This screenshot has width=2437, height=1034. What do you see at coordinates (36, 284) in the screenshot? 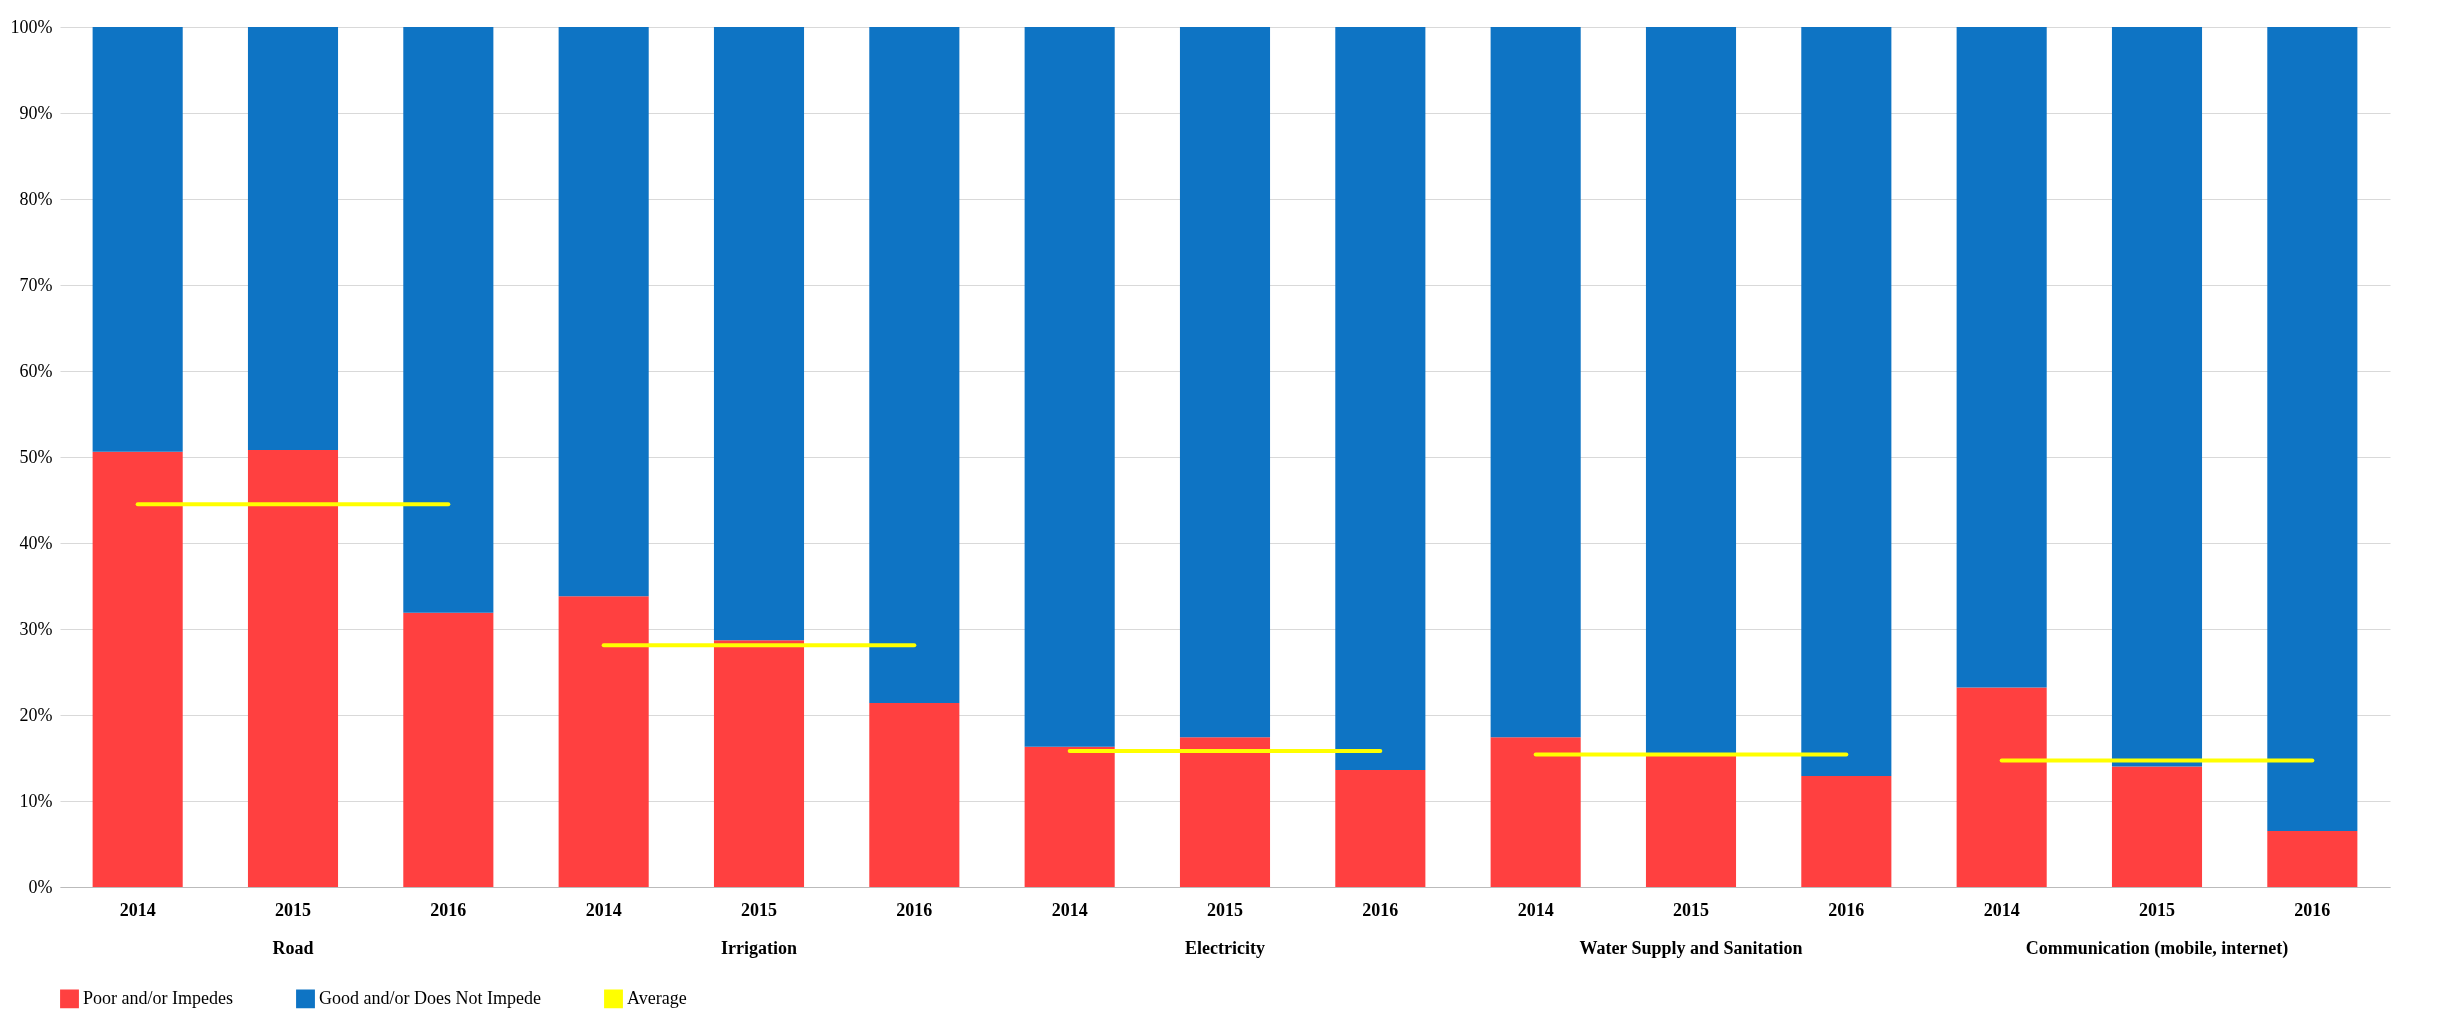
I see `y-tick-label: 70%` at bounding box center [36, 284].